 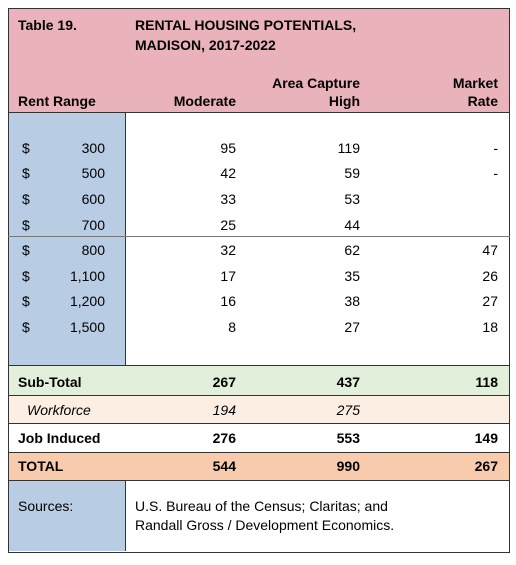 I want to click on row-label: TOTAL, so click(x=41, y=466).